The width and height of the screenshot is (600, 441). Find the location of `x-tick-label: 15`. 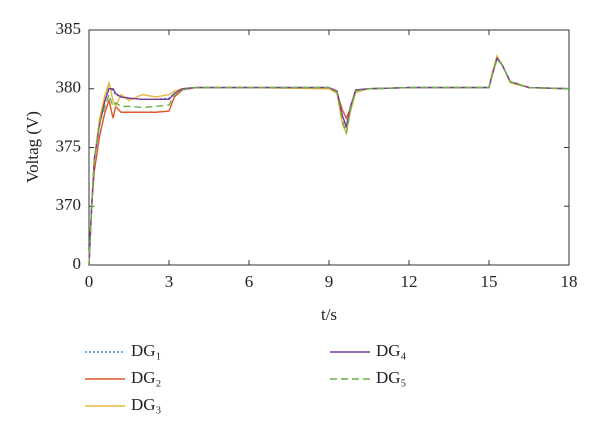

x-tick-label: 15 is located at coordinates (489, 281).